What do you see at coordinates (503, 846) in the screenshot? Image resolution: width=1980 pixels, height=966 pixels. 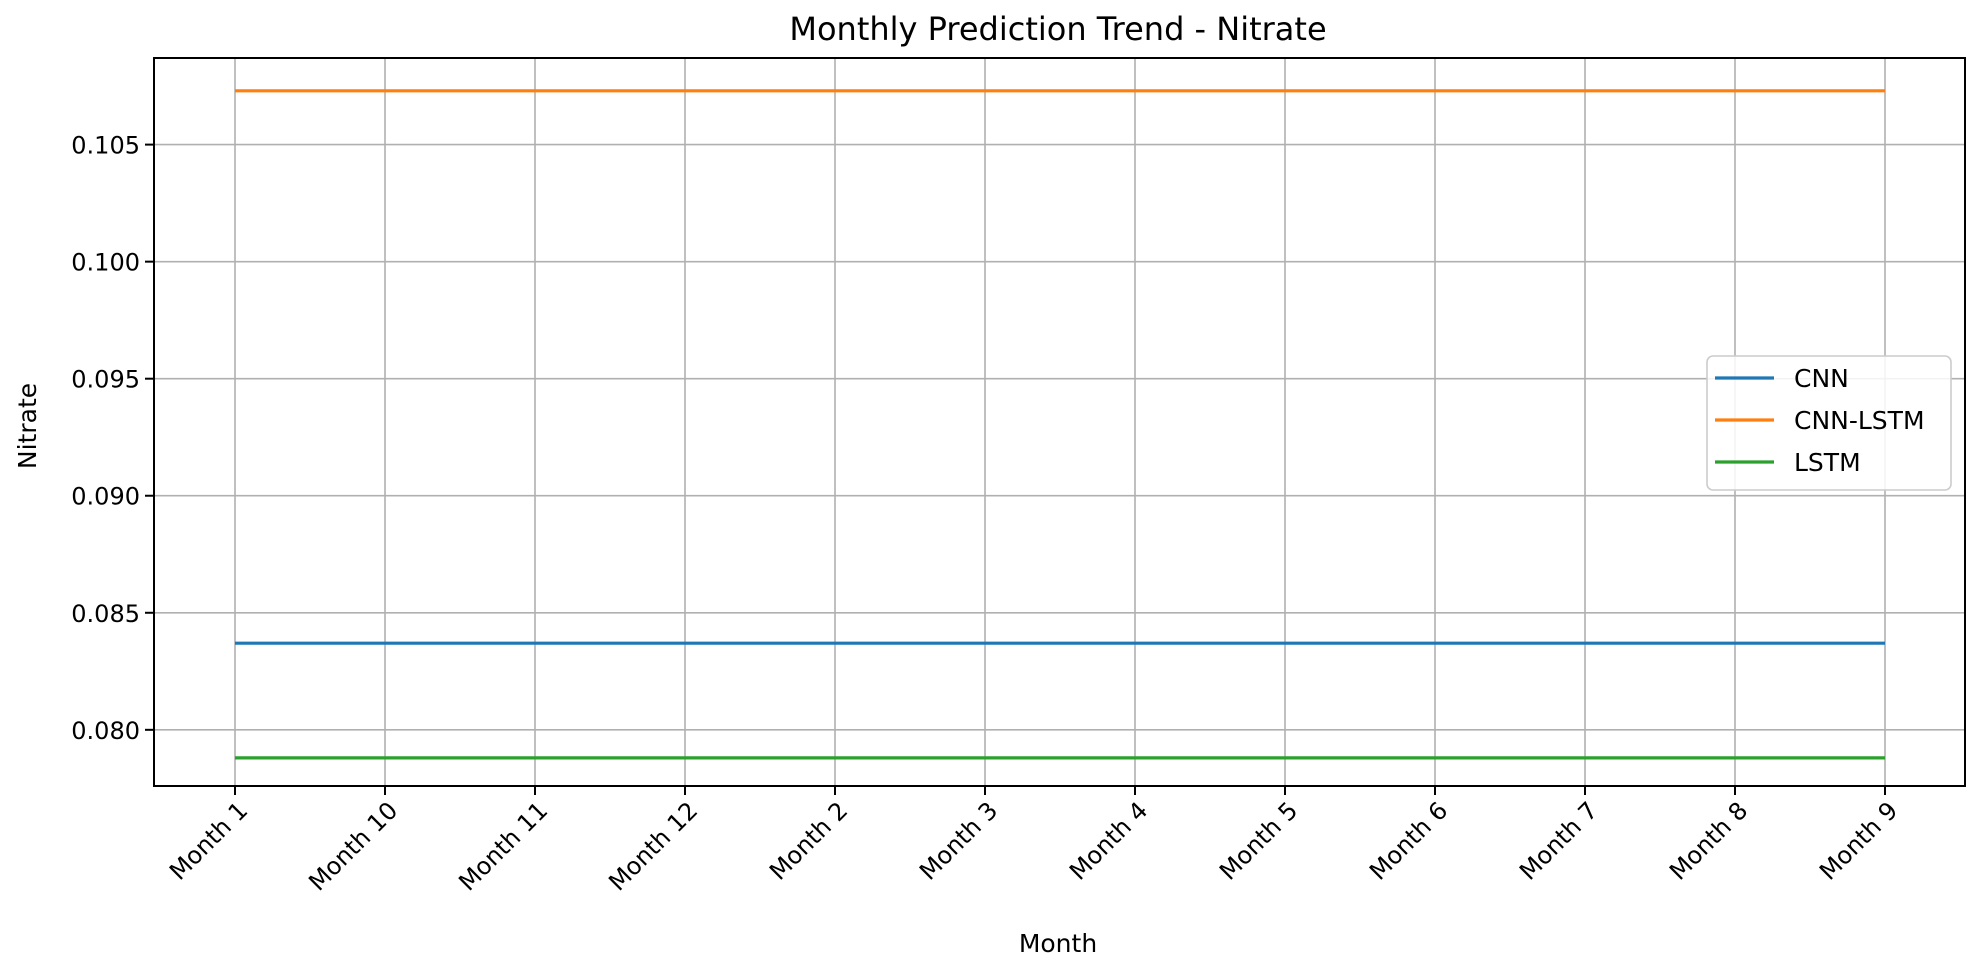 I see `x-tick-label: Month 11` at bounding box center [503, 846].